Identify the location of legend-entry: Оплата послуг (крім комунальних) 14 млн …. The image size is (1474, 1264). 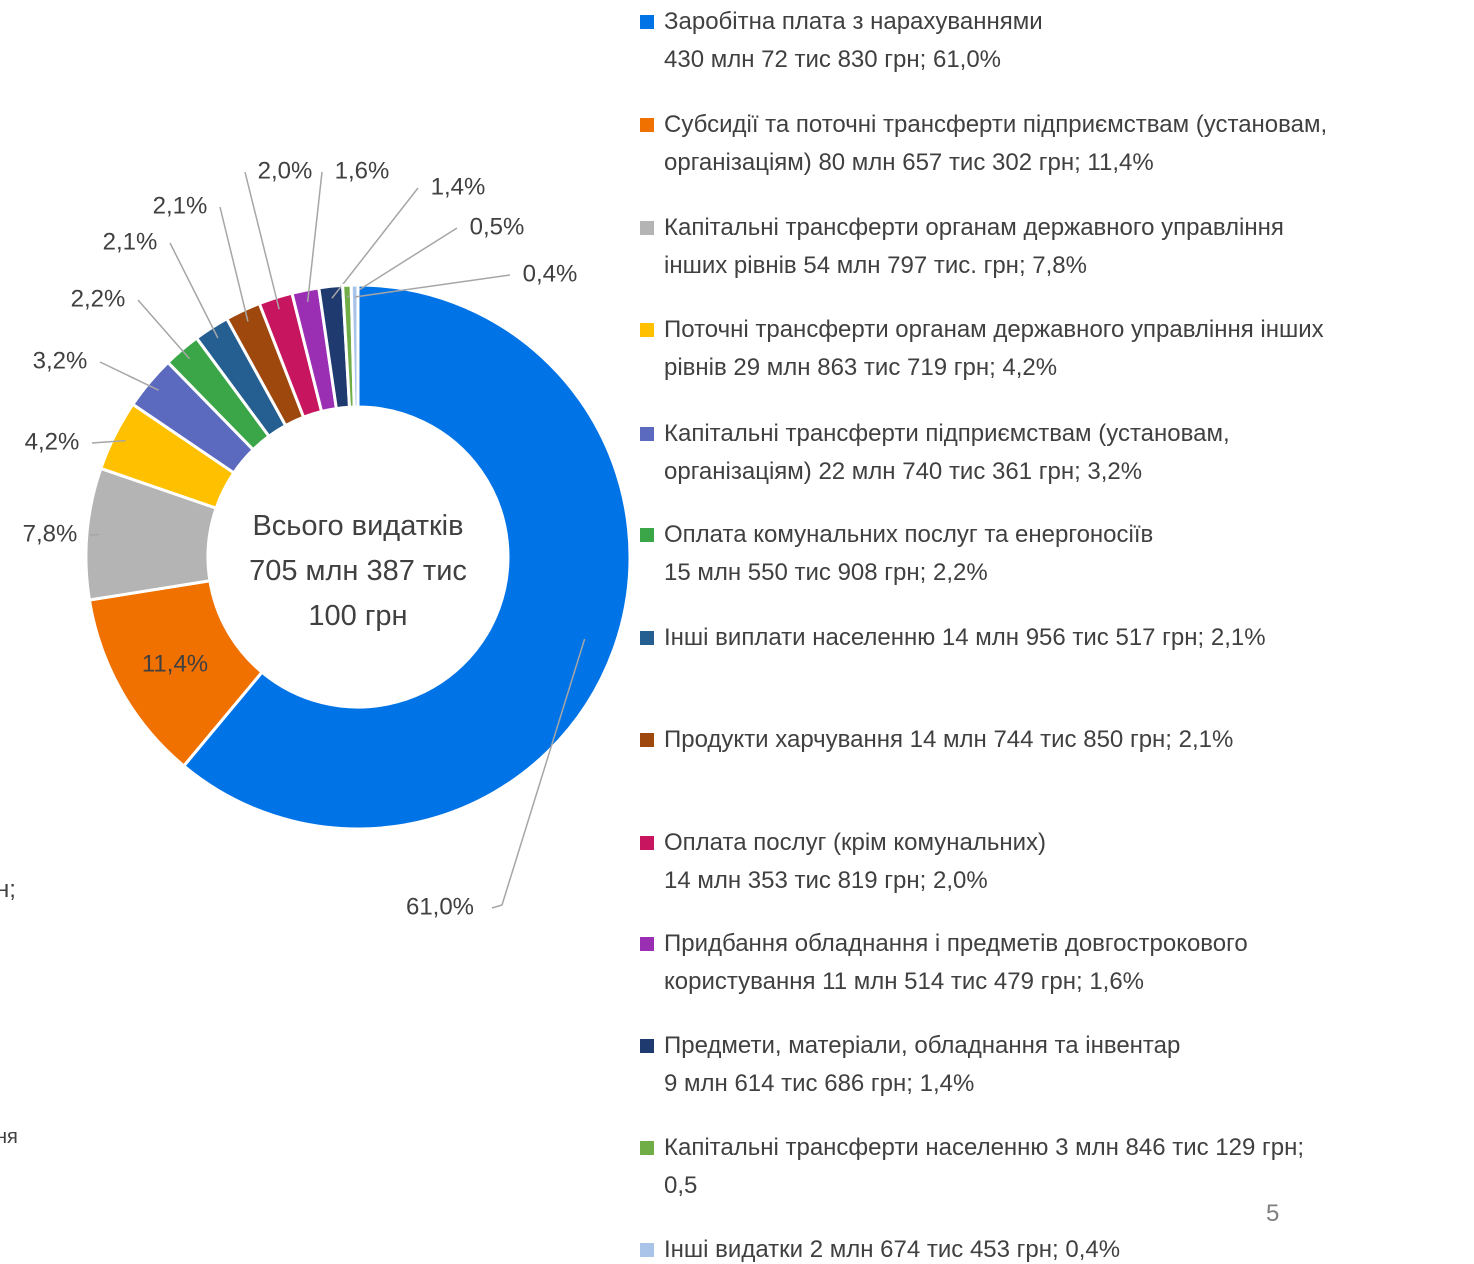
(855, 861).